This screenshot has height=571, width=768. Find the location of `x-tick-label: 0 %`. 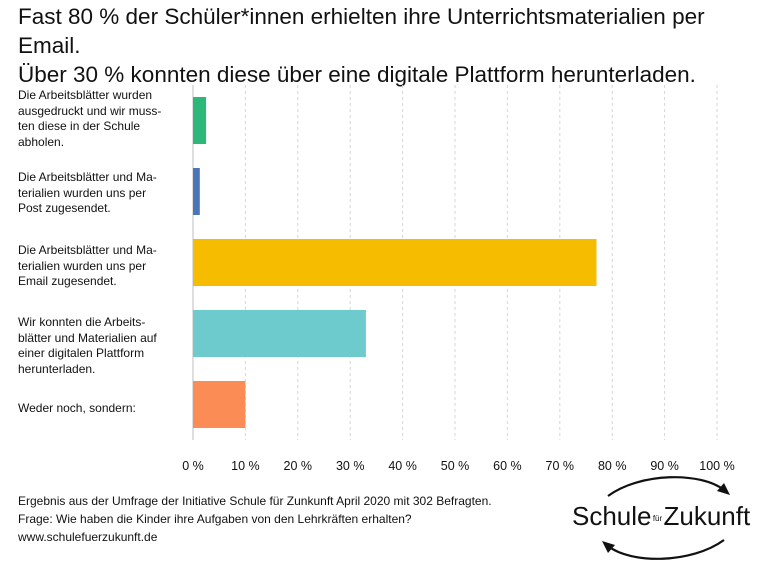

x-tick-label: 0 % is located at coordinates (193, 466).